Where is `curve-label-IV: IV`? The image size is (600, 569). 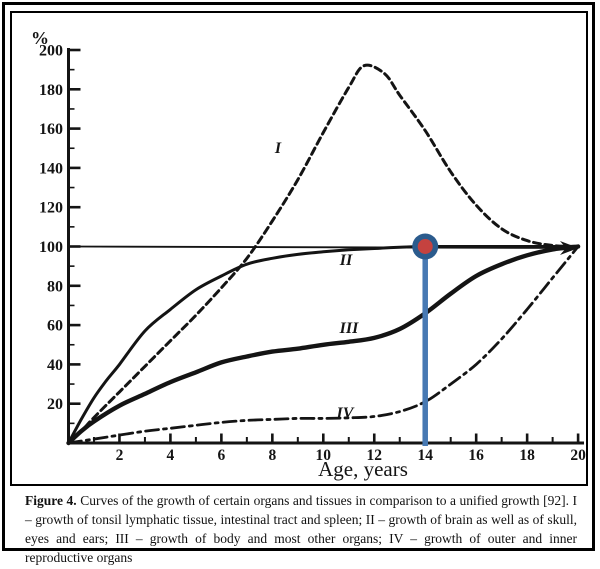
curve-label-IV: IV is located at coordinates (345, 413).